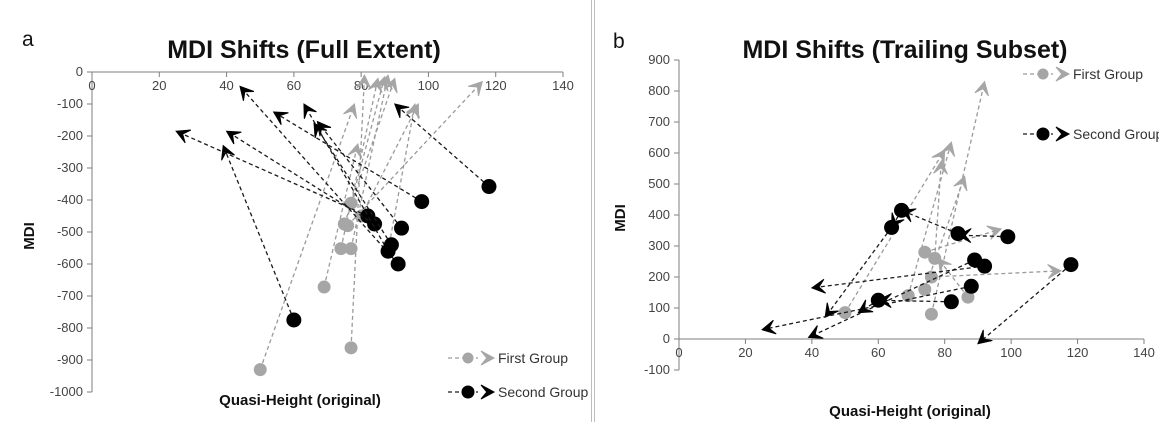 The image size is (1159, 422). I want to click on chart-b-y-tick-label: 800, so click(659, 90).